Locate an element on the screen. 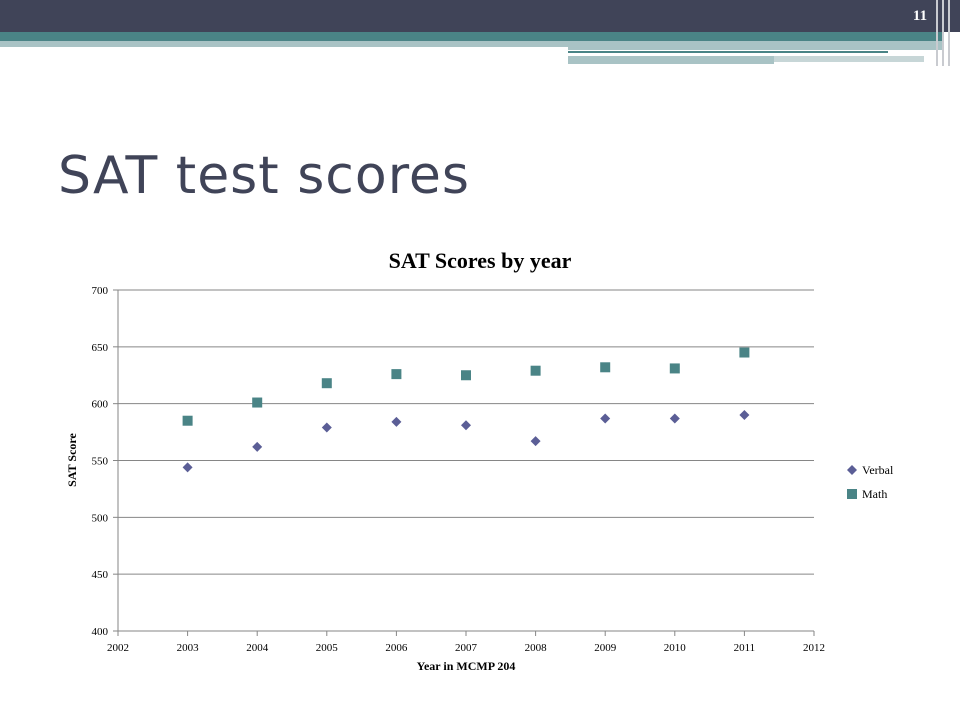  y-tick-label: 400 is located at coordinates (100, 632).